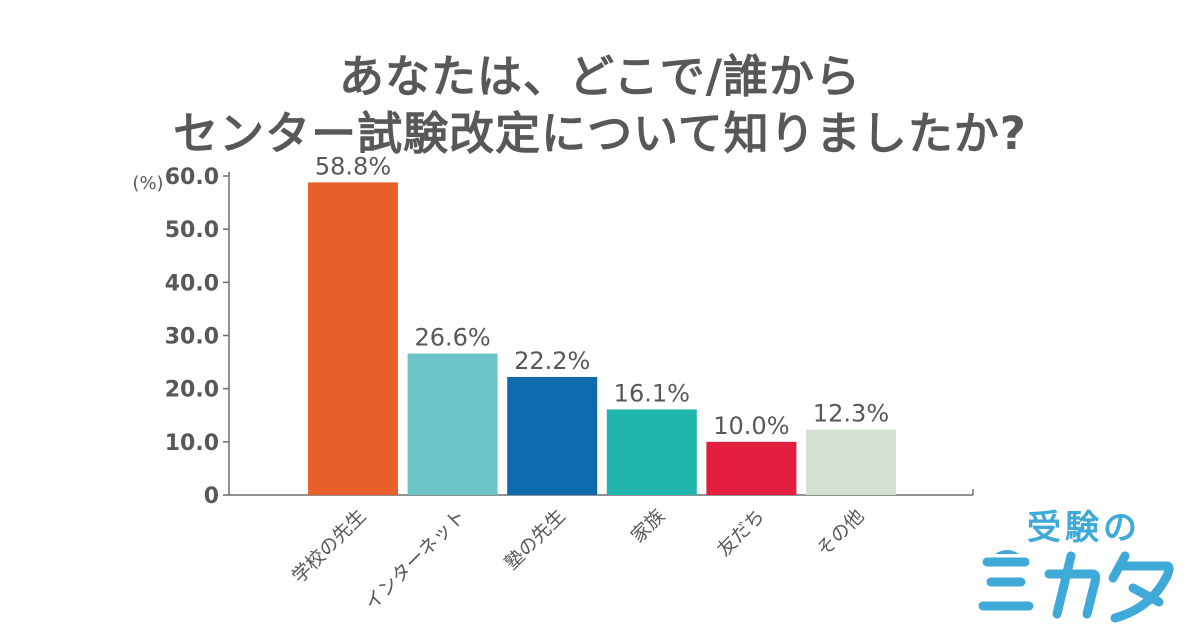 The height and width of the screenshot is (630, 1200). Describe the element at coordinates (416, 560) in the screenshot. I see `x-category-label: インターネット` at that location.